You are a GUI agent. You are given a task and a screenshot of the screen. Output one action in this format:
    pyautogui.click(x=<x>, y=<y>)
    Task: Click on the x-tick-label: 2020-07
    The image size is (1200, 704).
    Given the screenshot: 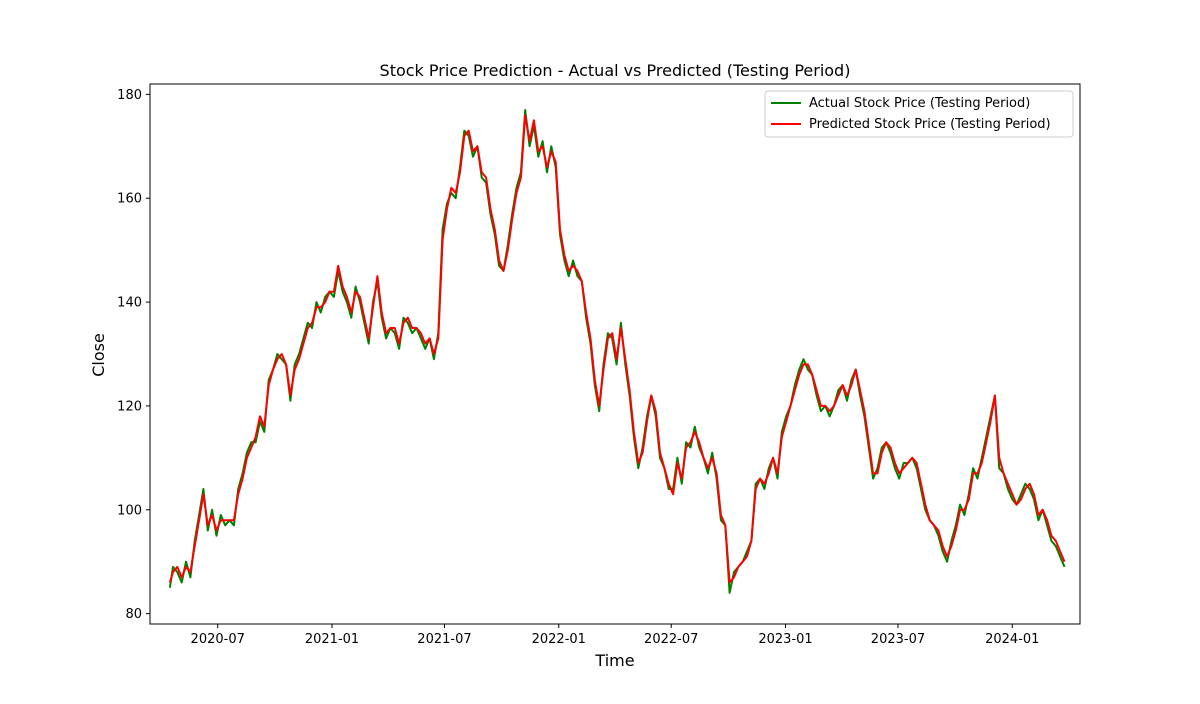 What is the action you would take?
    pyautogui.click(x=218, y=639)
    